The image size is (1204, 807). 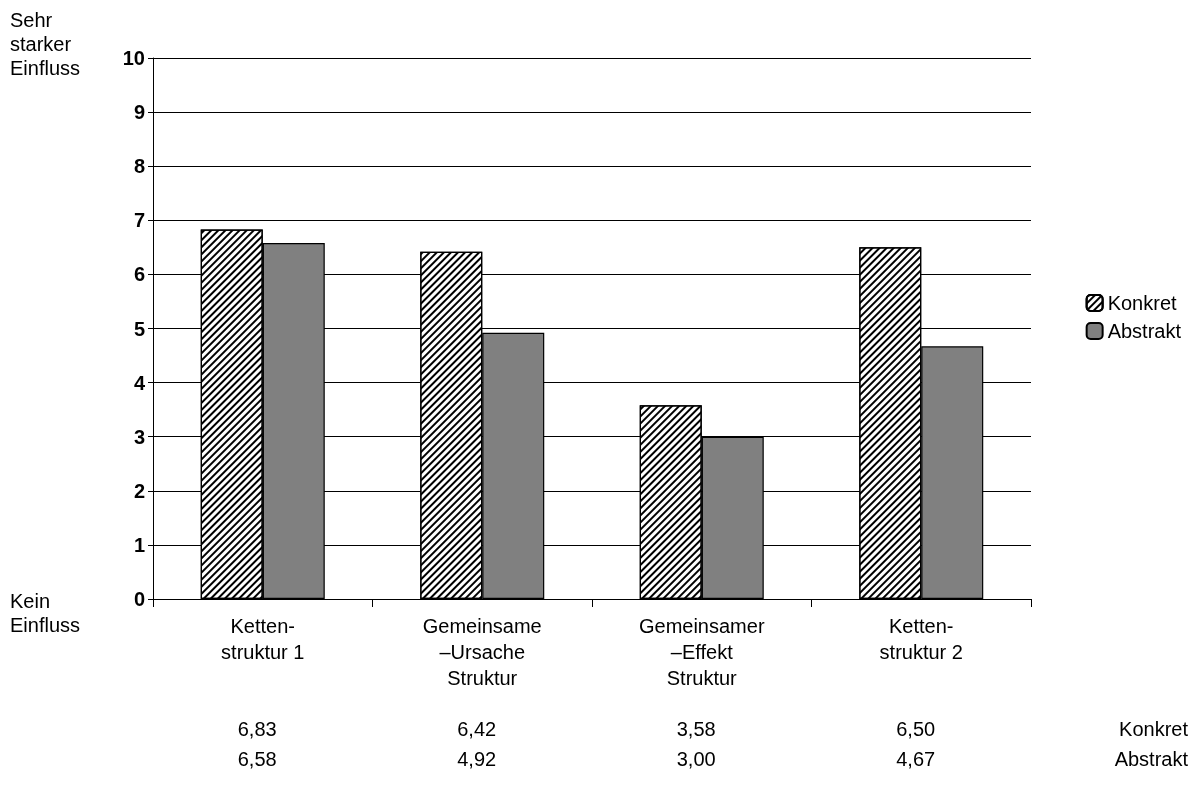 I want to click on x-tick-label: Gemeinsame –Ursache Struktur, so click(x=482, y=652).